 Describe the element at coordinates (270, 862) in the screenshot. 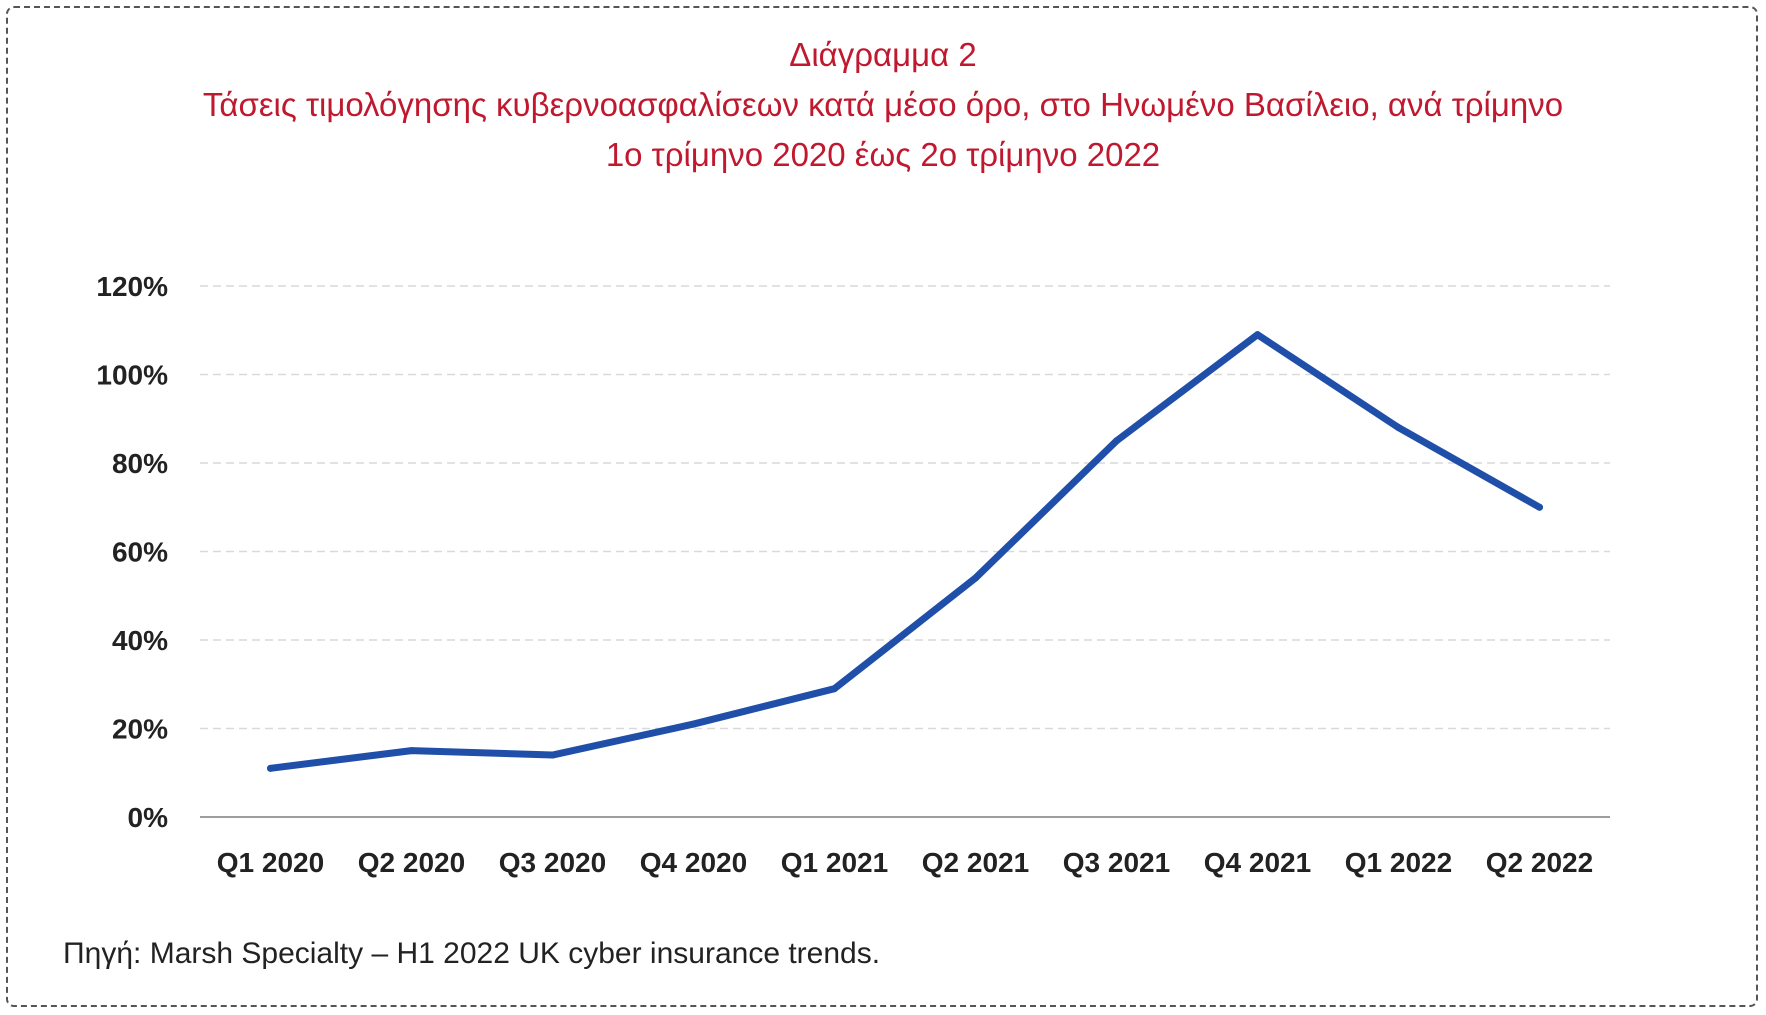

I see `x-tick-label: Q1 2020` at that location.